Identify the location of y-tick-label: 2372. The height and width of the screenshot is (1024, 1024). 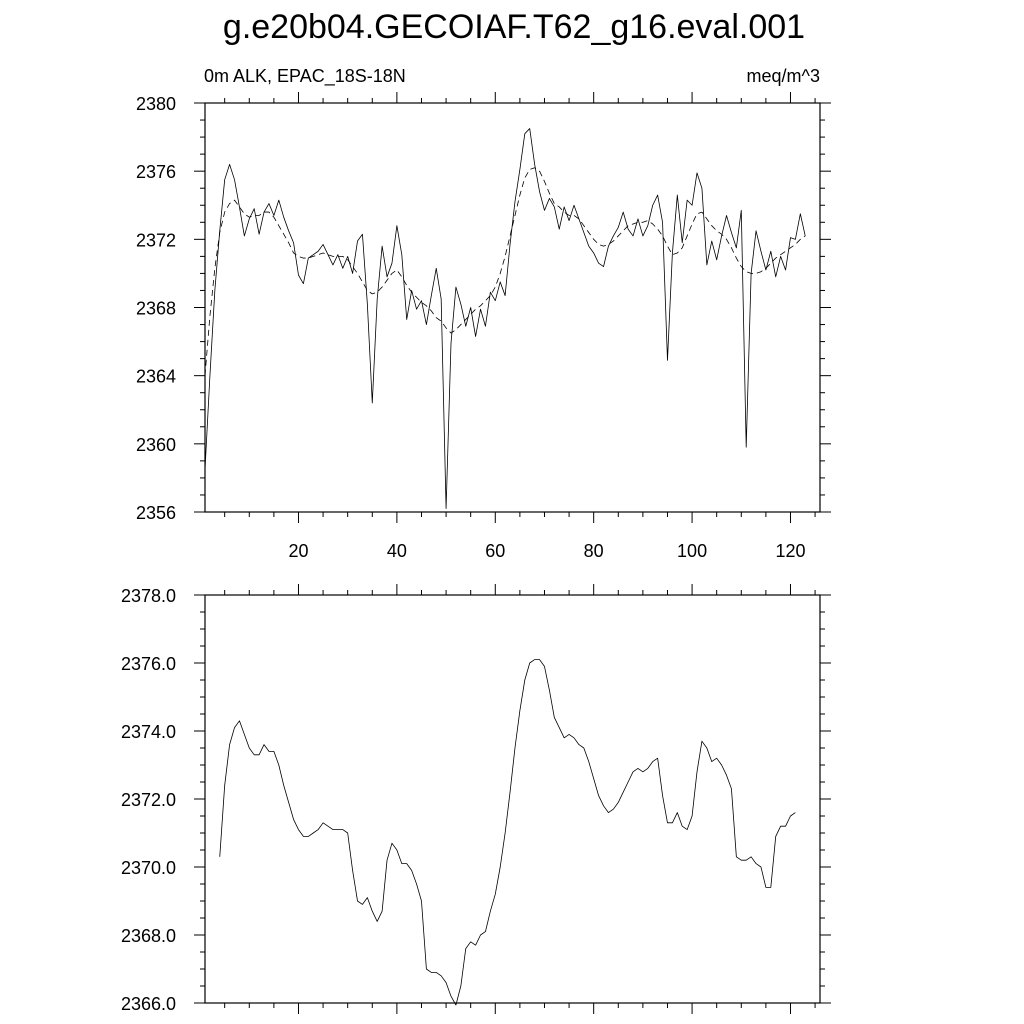
(156, 240).